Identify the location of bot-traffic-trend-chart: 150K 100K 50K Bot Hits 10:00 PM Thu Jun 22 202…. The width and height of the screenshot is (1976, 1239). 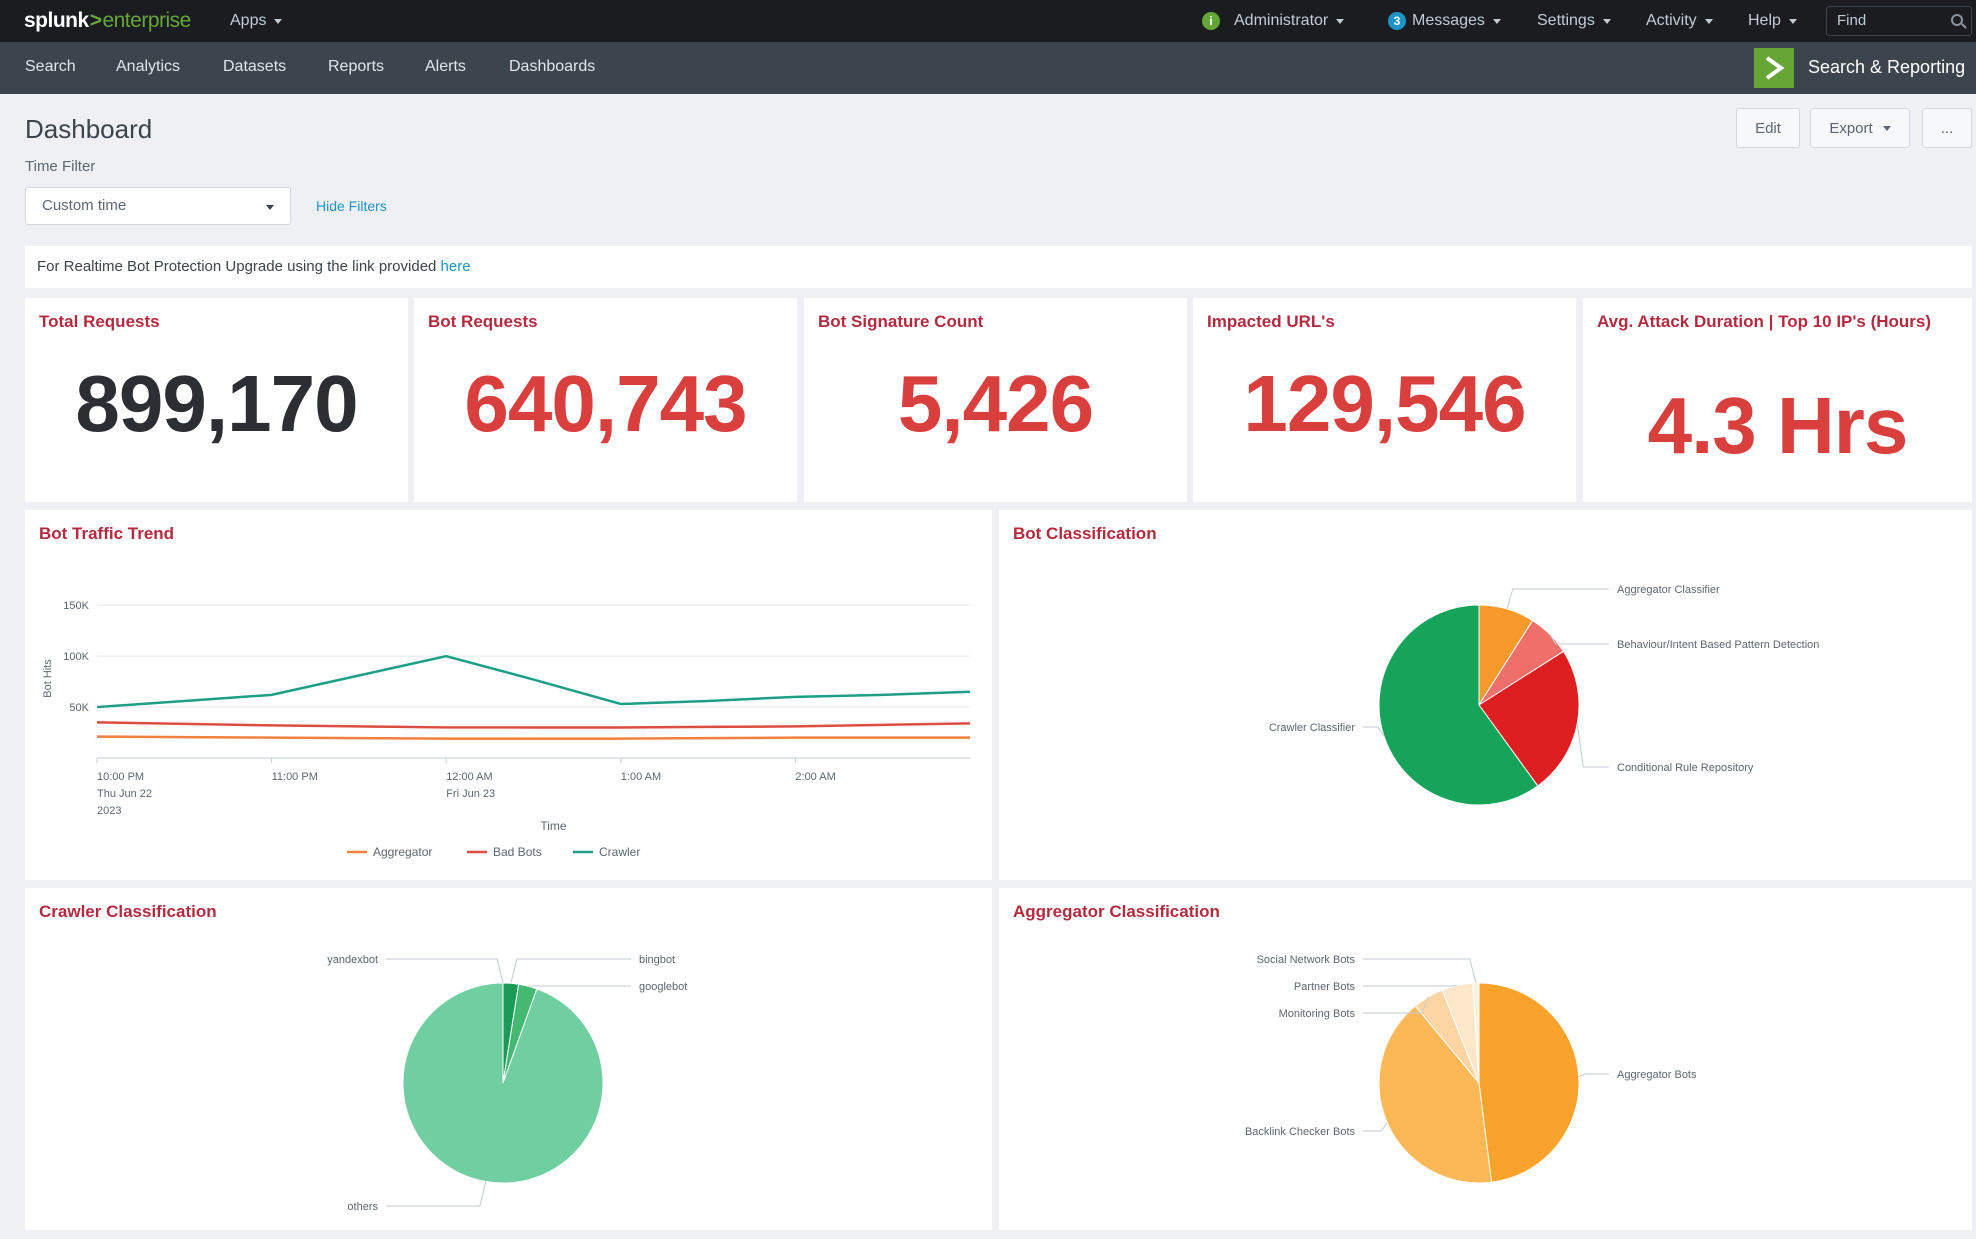
(508, 695).